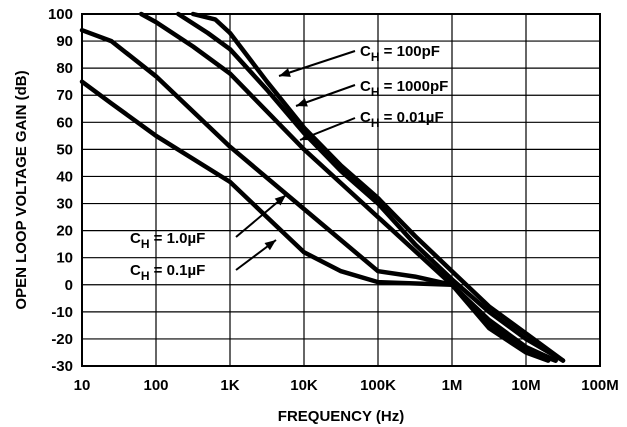 The width and height of the screenshot is (627, 427). Describe the element at coordinates (64, 122) in the screenshot. I see `y-tick-label: 60` at that location.